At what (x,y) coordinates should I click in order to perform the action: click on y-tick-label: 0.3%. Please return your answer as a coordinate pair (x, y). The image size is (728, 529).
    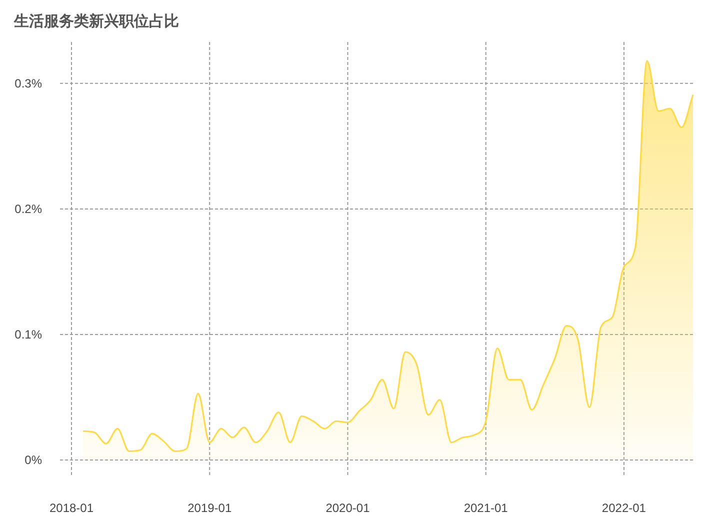
    Looking at the image, I should click on (28, 83).